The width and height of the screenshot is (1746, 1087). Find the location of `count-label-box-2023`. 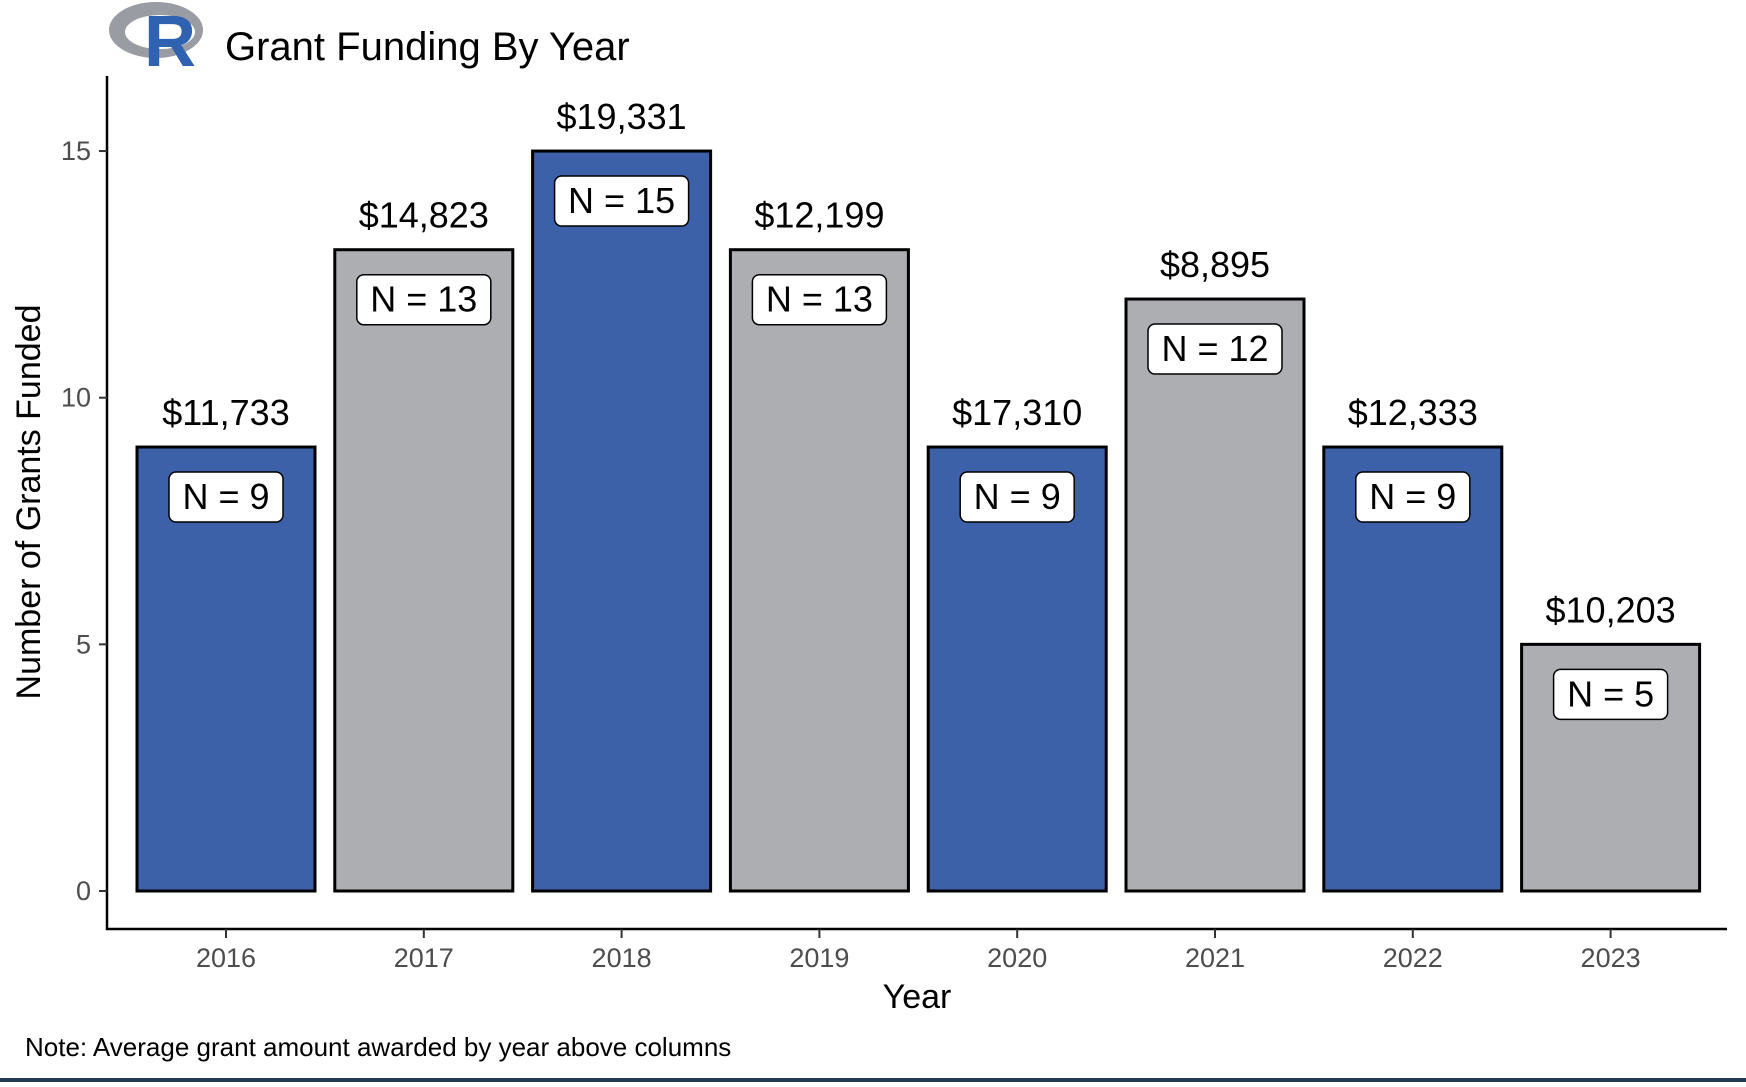

count-label-box-2023 is located at coordinates (1610, 694).